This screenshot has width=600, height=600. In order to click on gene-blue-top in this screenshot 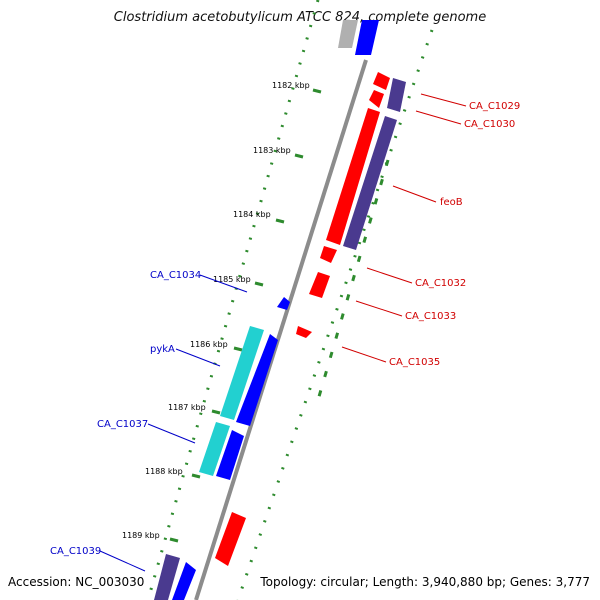, I will do `click(367, 37)`.